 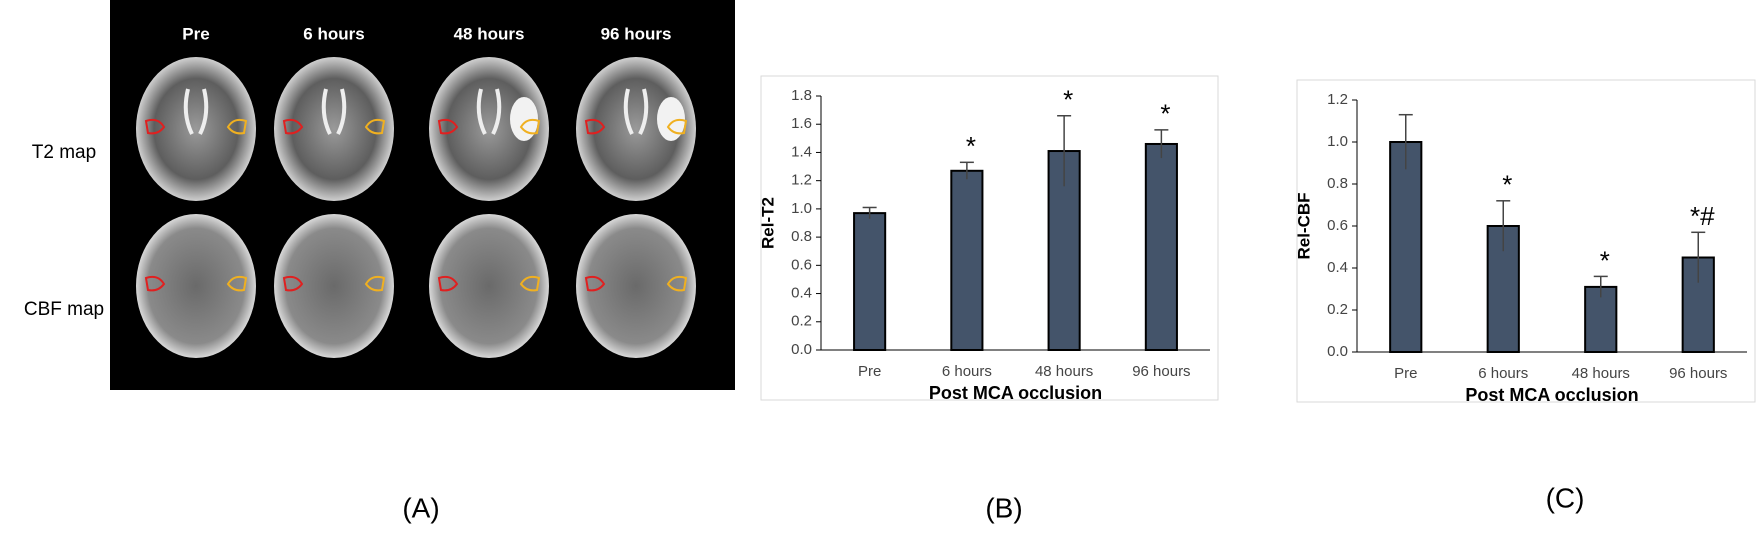 I want to click on significance-marker: *#, so click(x=1702, y=216).